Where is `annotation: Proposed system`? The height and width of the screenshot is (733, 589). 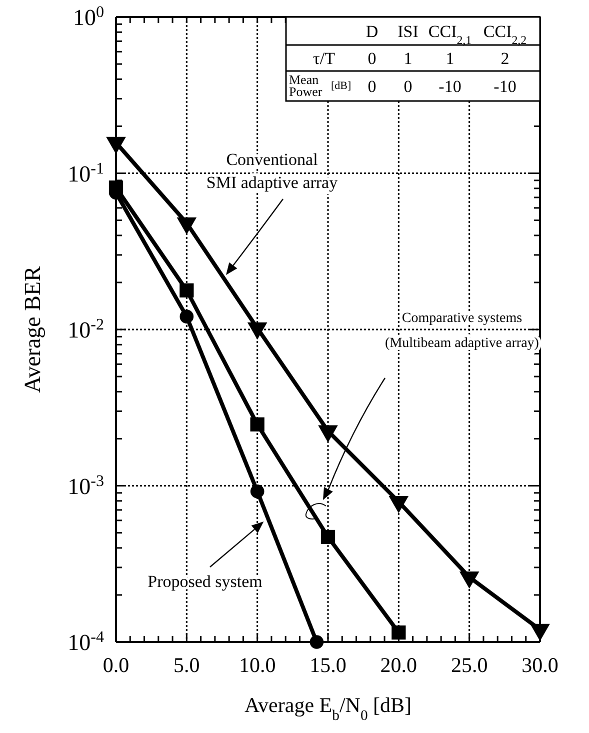 annotation: Proposed system is located at coordinates (205, 581).